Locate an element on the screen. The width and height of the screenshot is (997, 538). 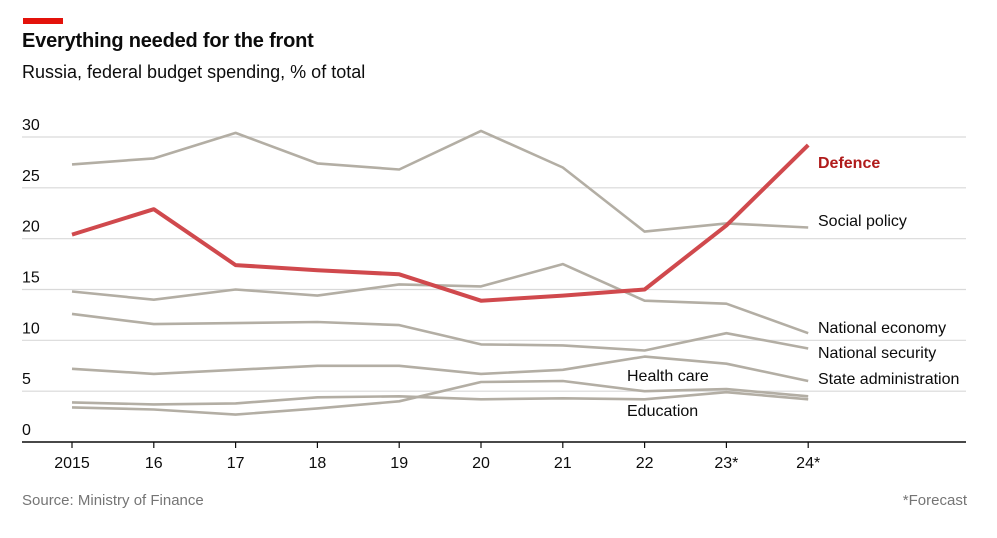
x-tick-label-22: 22 is located at coordinates (645, 463).